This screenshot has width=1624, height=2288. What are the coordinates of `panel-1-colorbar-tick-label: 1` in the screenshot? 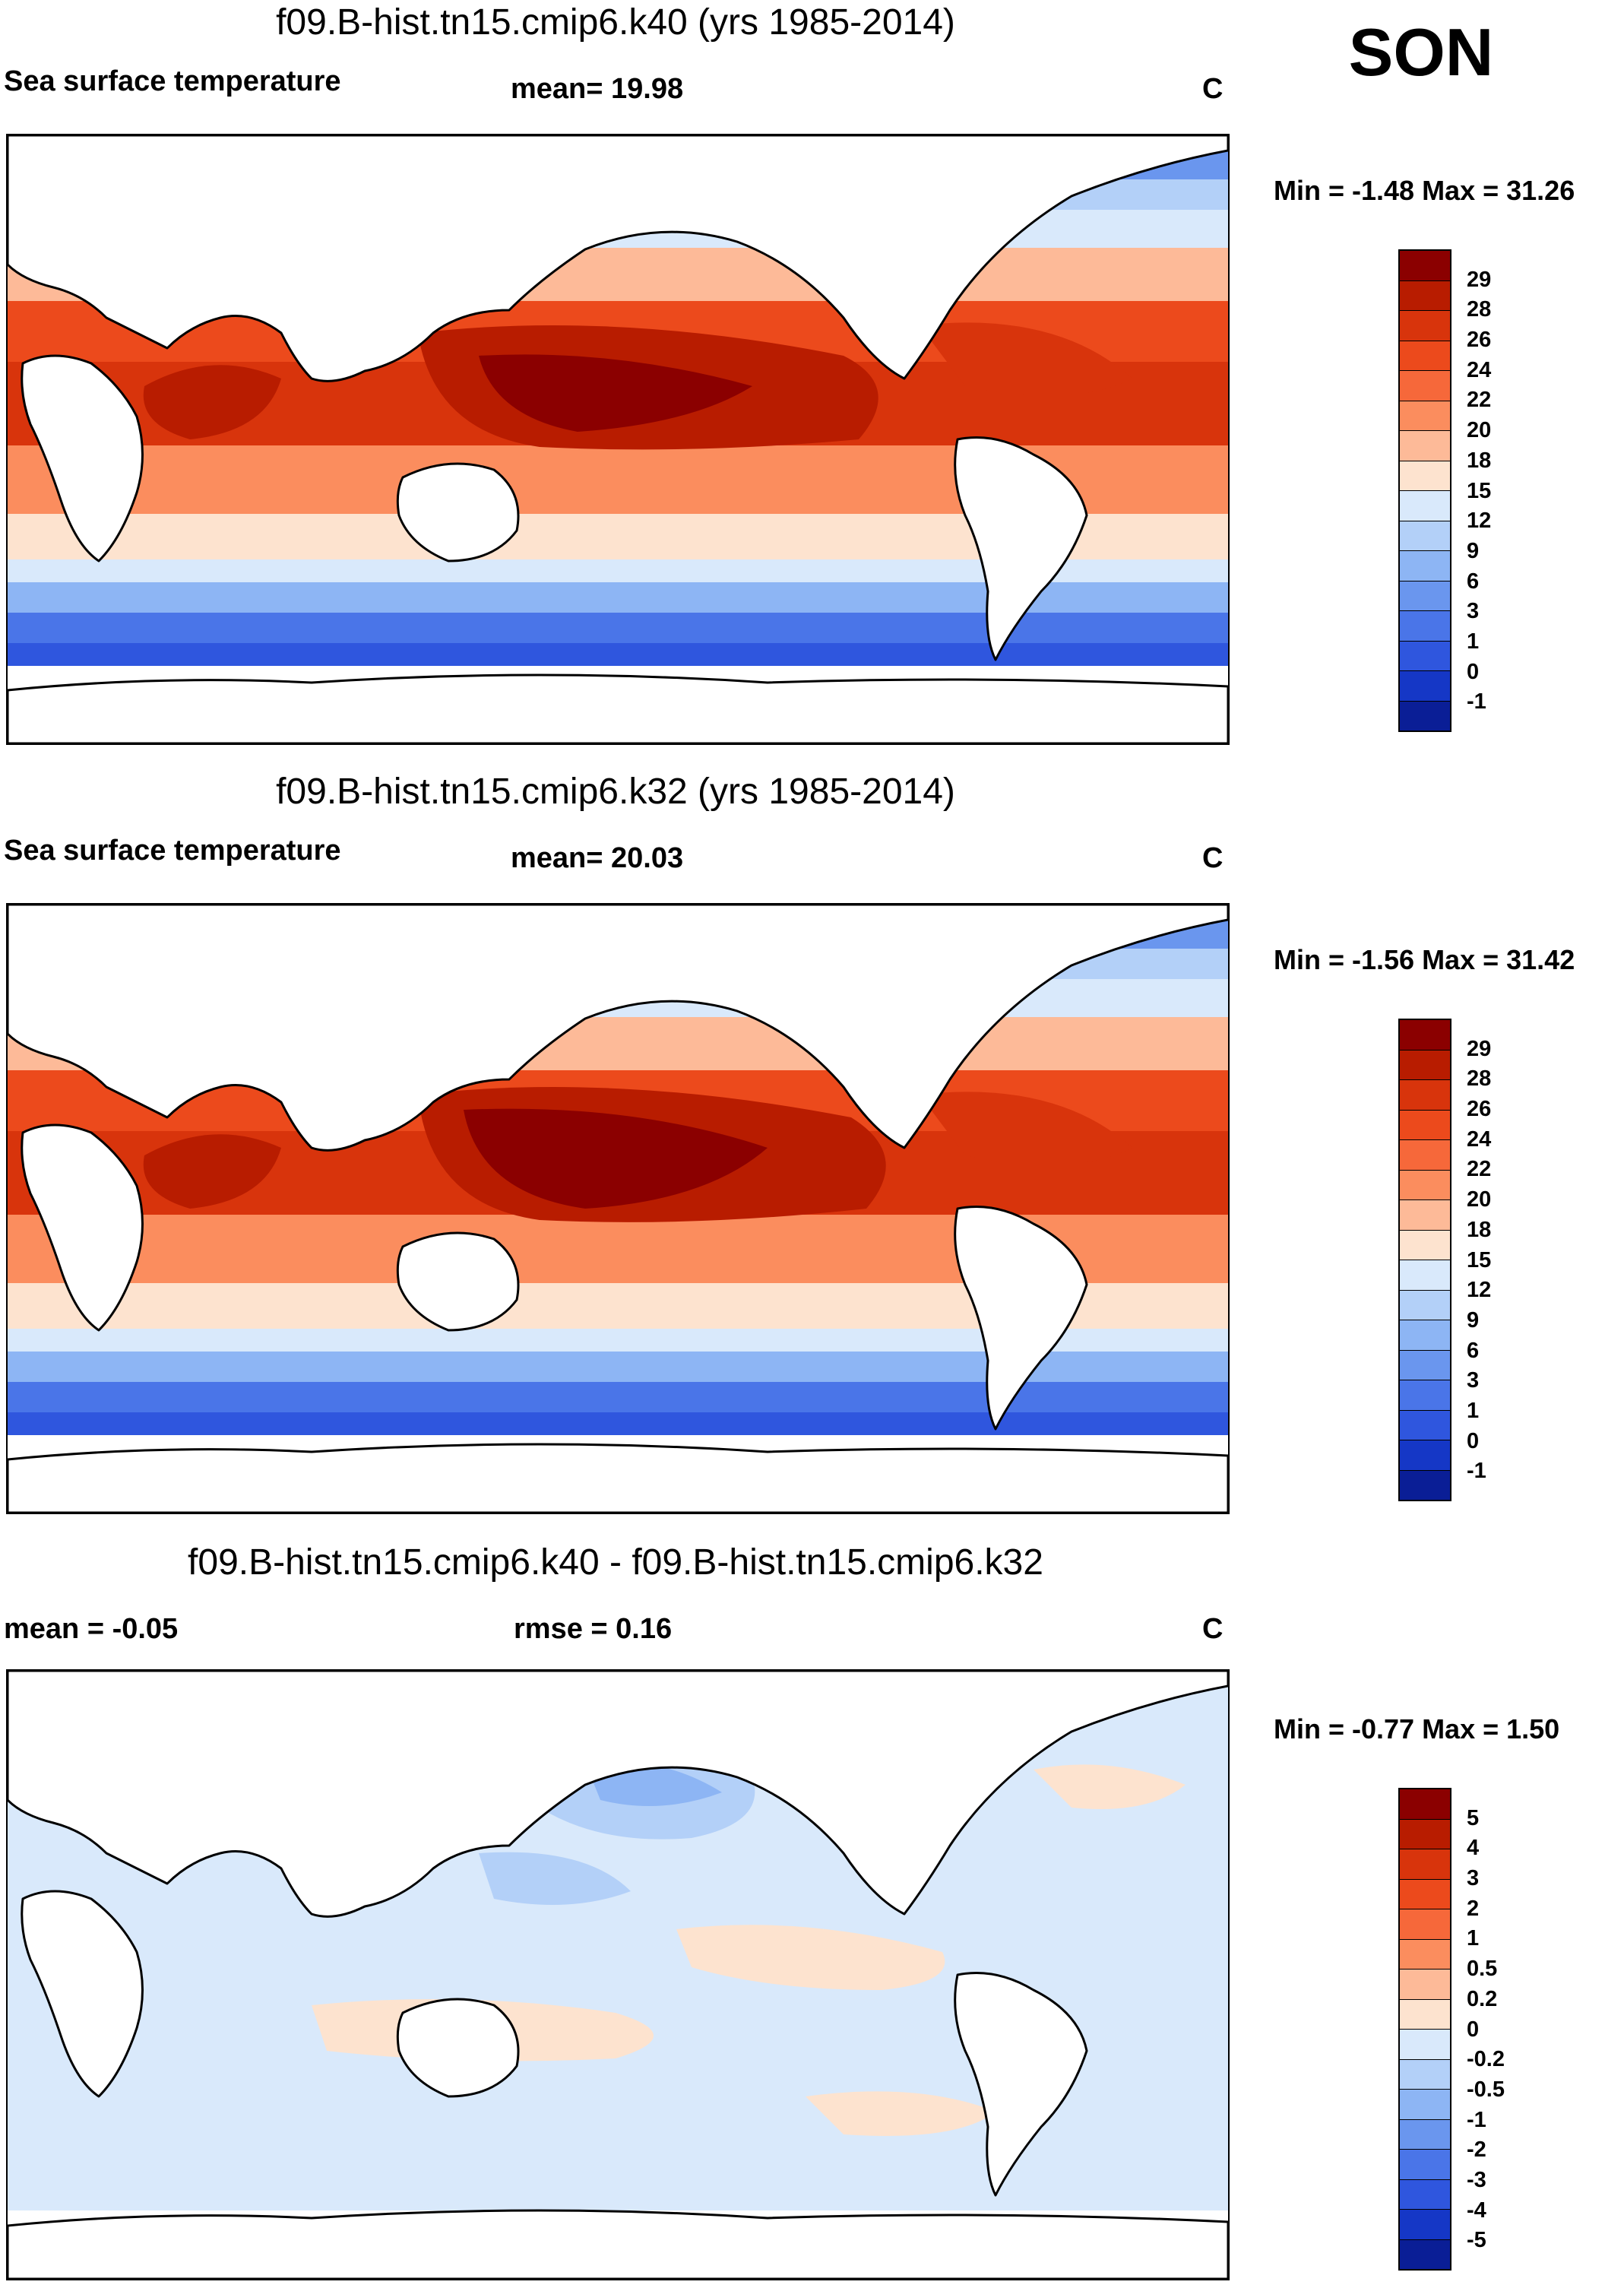 It's located at (1474, 641).